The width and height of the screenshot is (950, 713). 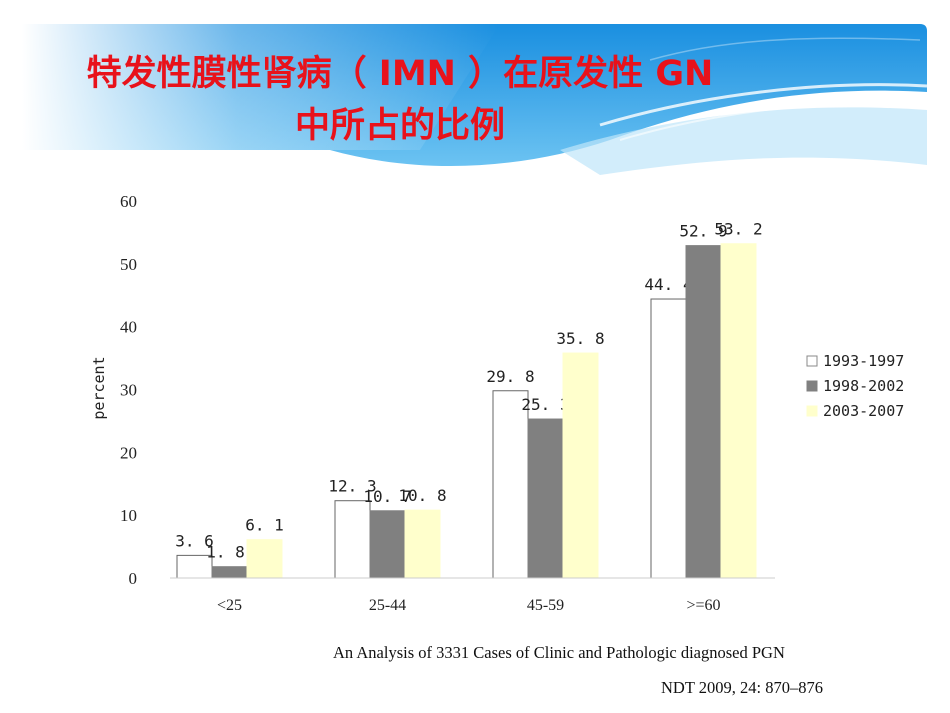 What do you see at coordinates (99, 387) in the screenshot?
I see `y-axis-label: percent` at bounding box center [99, 387].